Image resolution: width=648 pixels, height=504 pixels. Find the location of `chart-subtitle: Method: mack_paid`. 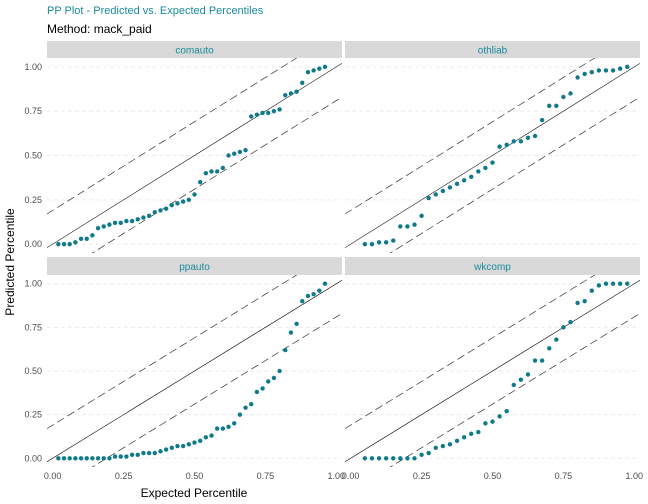

chart-subtitle: Method: mack_paid is located at coordinates (99, 29).